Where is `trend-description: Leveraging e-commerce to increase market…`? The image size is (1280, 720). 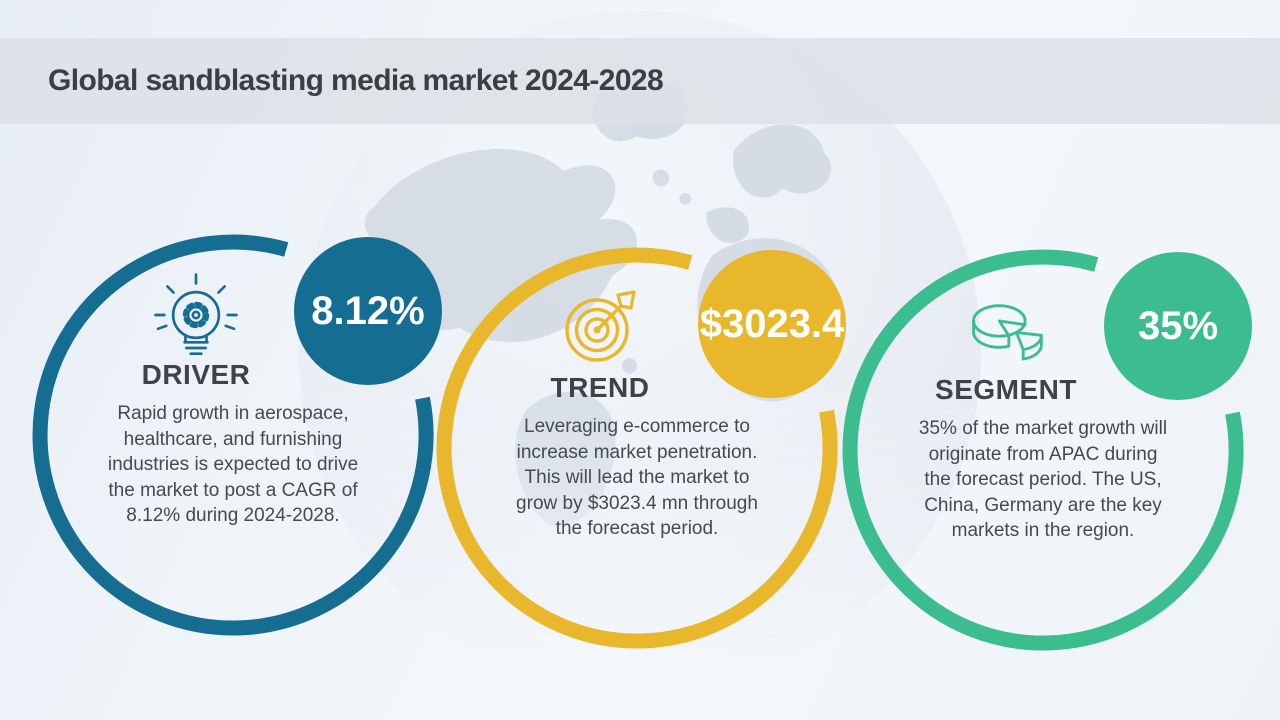
trend-description: Leveraging e-commerce to increase market… is located at coordinates (637, 477).